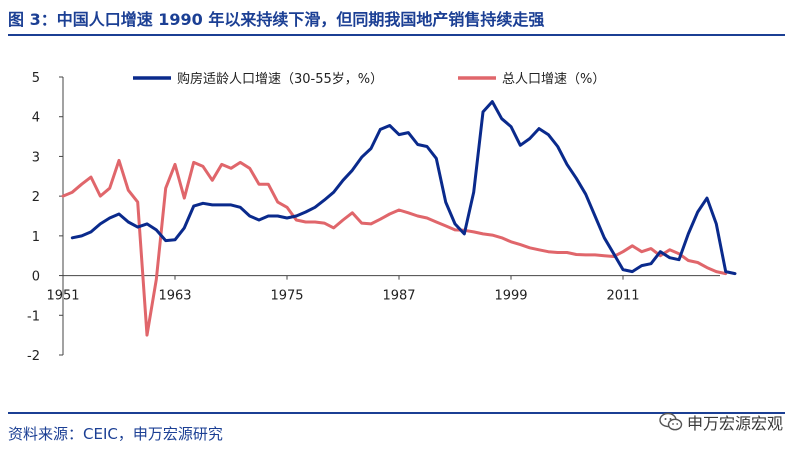  Describe the element at coordinates (734, 423) in the screenshot. I see `watermark-text: 申万宏源宏观` at that location.